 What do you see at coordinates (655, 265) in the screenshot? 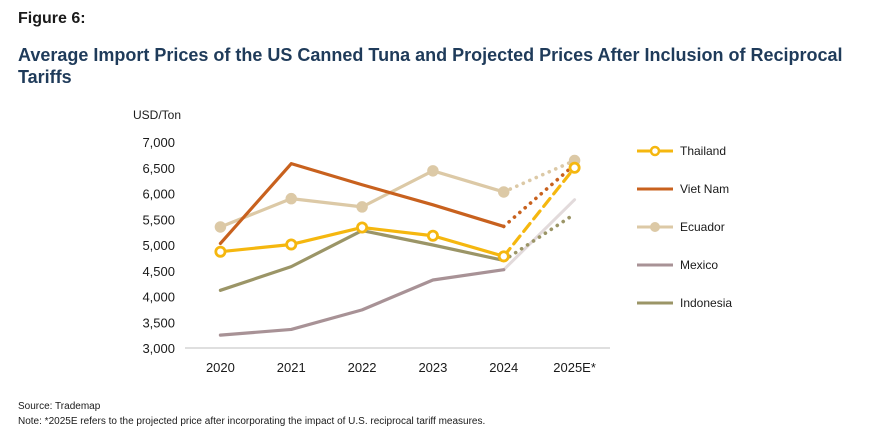
I see `legend-swatch-mexico` at bounding box center [655, 265].